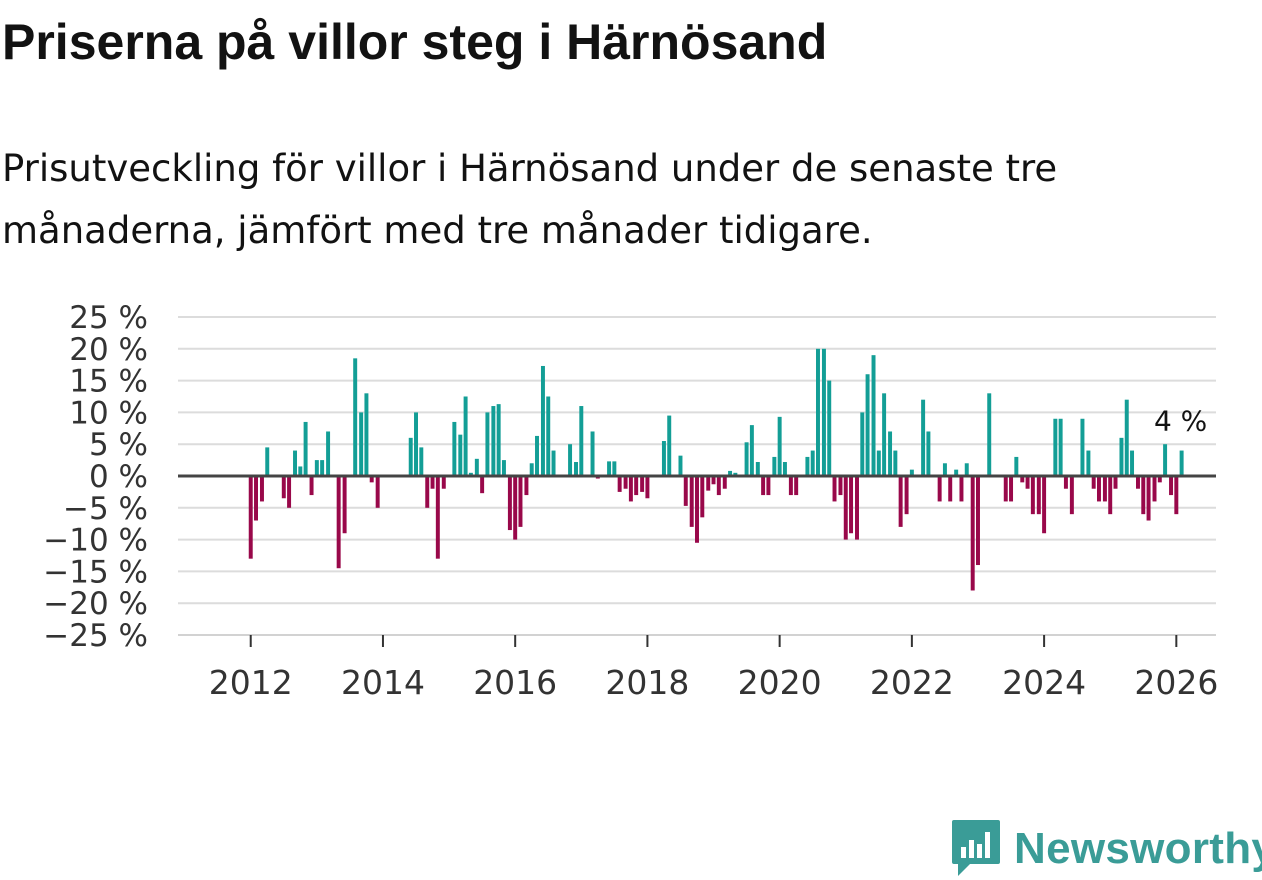  Describe the element at coordinates (108, 350) in the screenshot. I see `y-tick-label: 20 %` at that location.